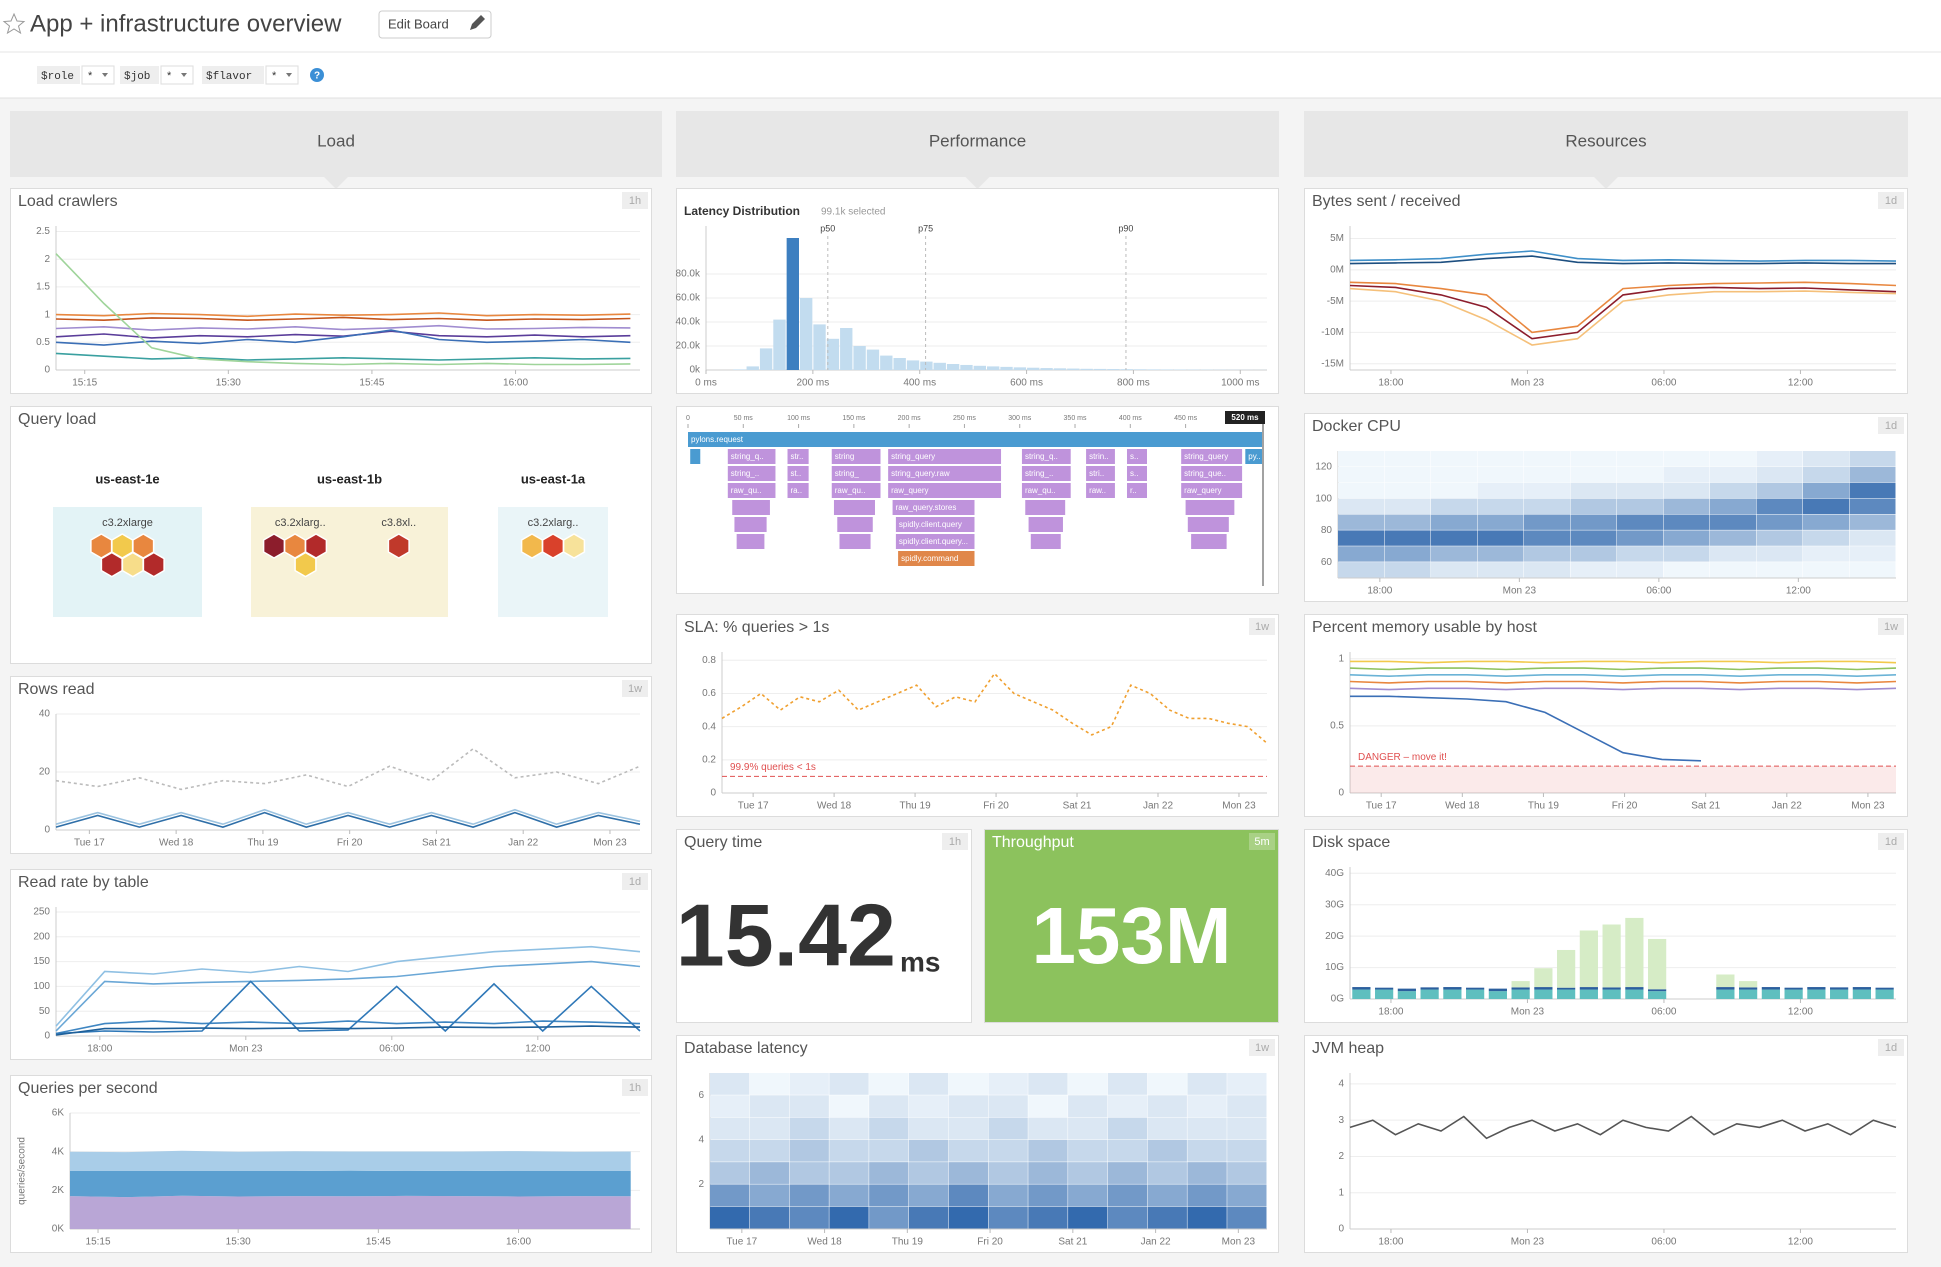 The width and height of the screenshot is (1941, 1267). Describe the element at coordinates (58, 1190) in the screenshot. I see `y-tick-label: 2K` at that location.